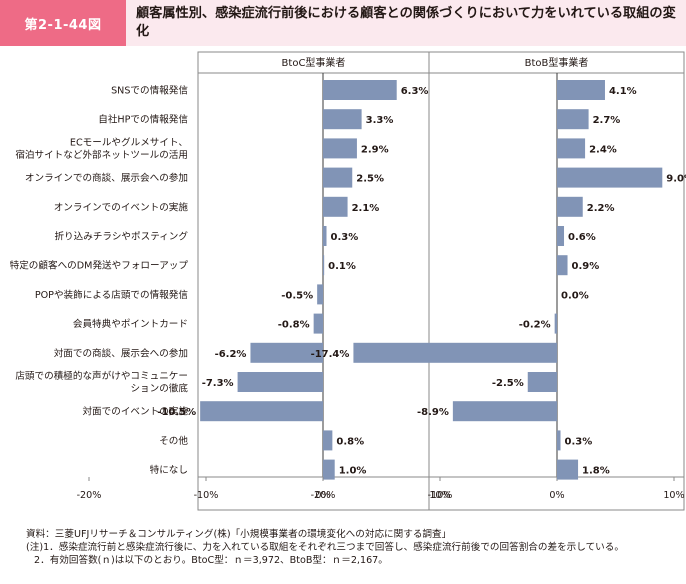 The width and height of the screenshot is (686, 584). What do you see at coordinates (557, 62) in the screenshot?
I see `panel-title: BtoB型事業者` at bounding box center [557, 62].